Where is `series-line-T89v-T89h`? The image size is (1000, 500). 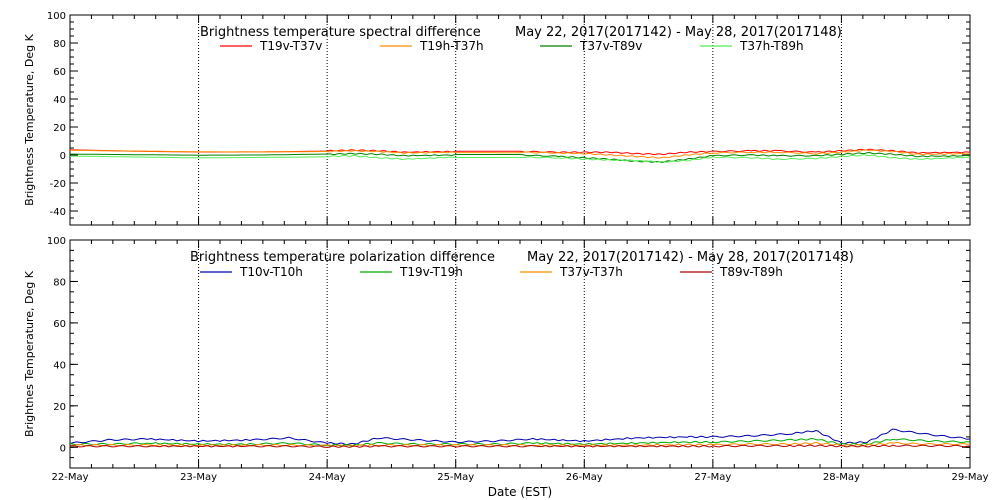 series-line-T89v-T89h is located at coordinates (520, 446).